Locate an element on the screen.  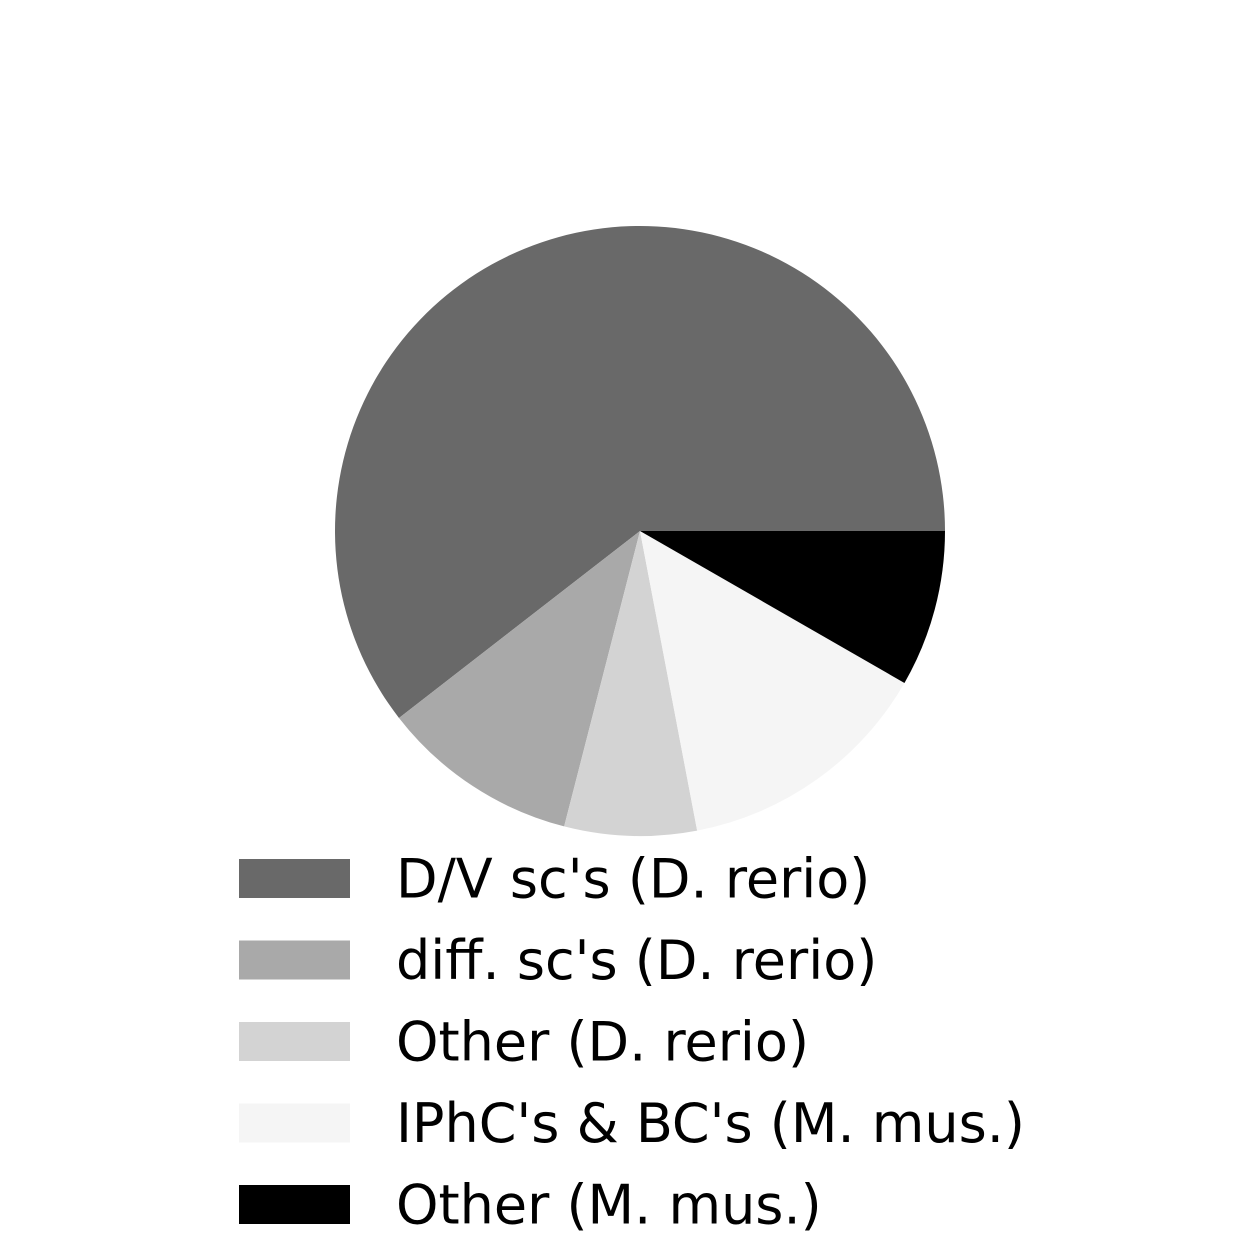
legend-label-4: IPhC's & BC's (M. mus.) is located at coordinates (710, 1123).